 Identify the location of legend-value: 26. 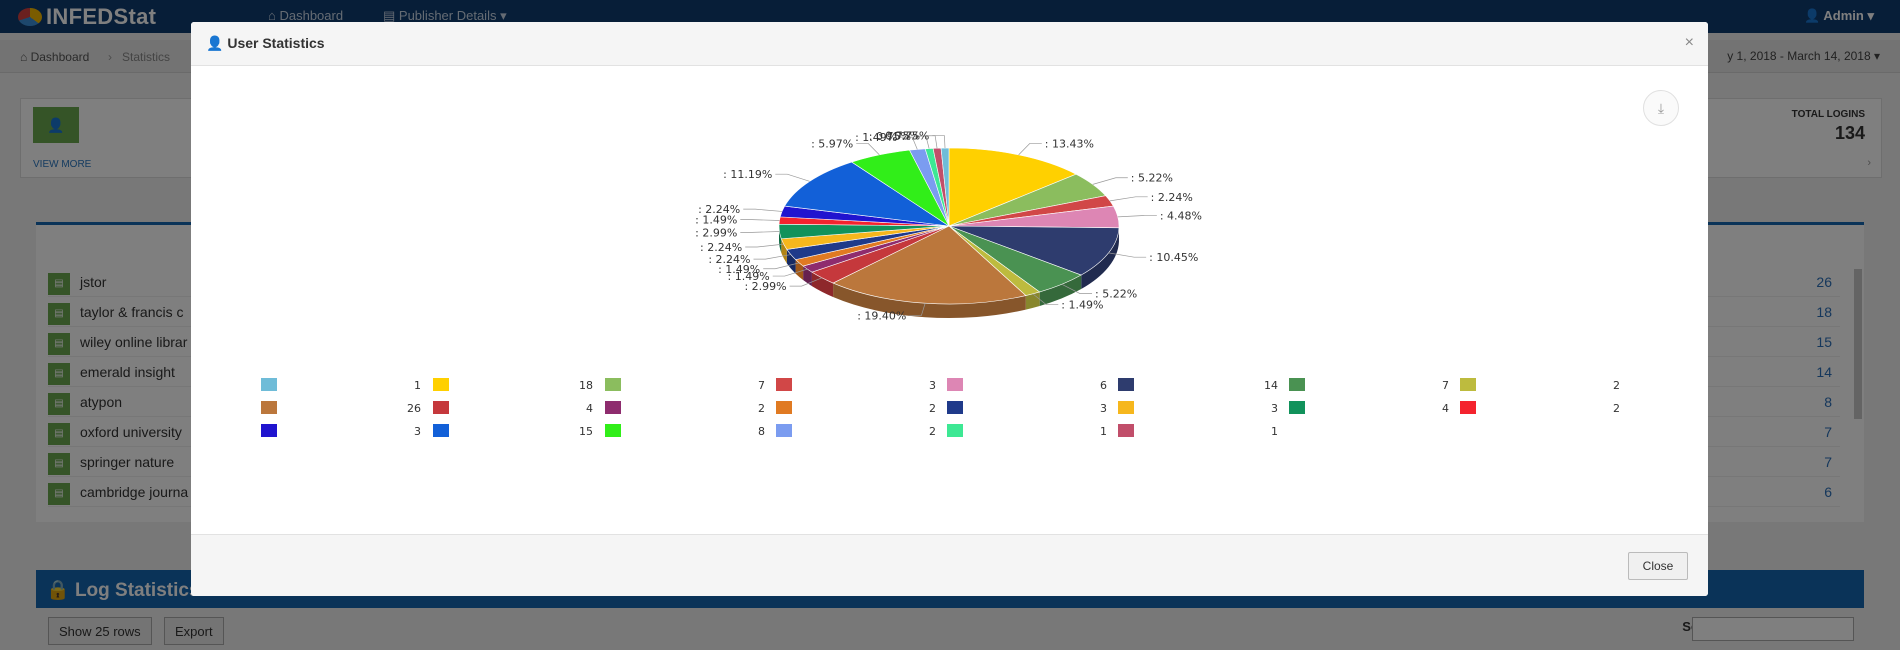
(414, 408).